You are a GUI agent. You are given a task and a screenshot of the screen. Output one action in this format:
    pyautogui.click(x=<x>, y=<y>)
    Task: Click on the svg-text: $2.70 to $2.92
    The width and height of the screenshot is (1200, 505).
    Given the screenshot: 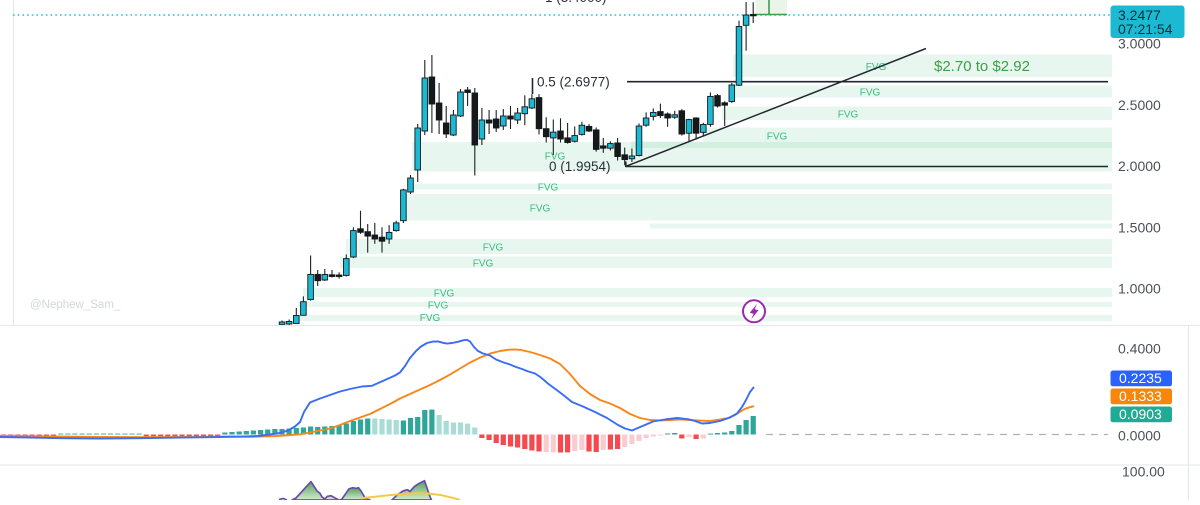 What is the action you would take?
    pyautogui.click(x=982, y=66)
    